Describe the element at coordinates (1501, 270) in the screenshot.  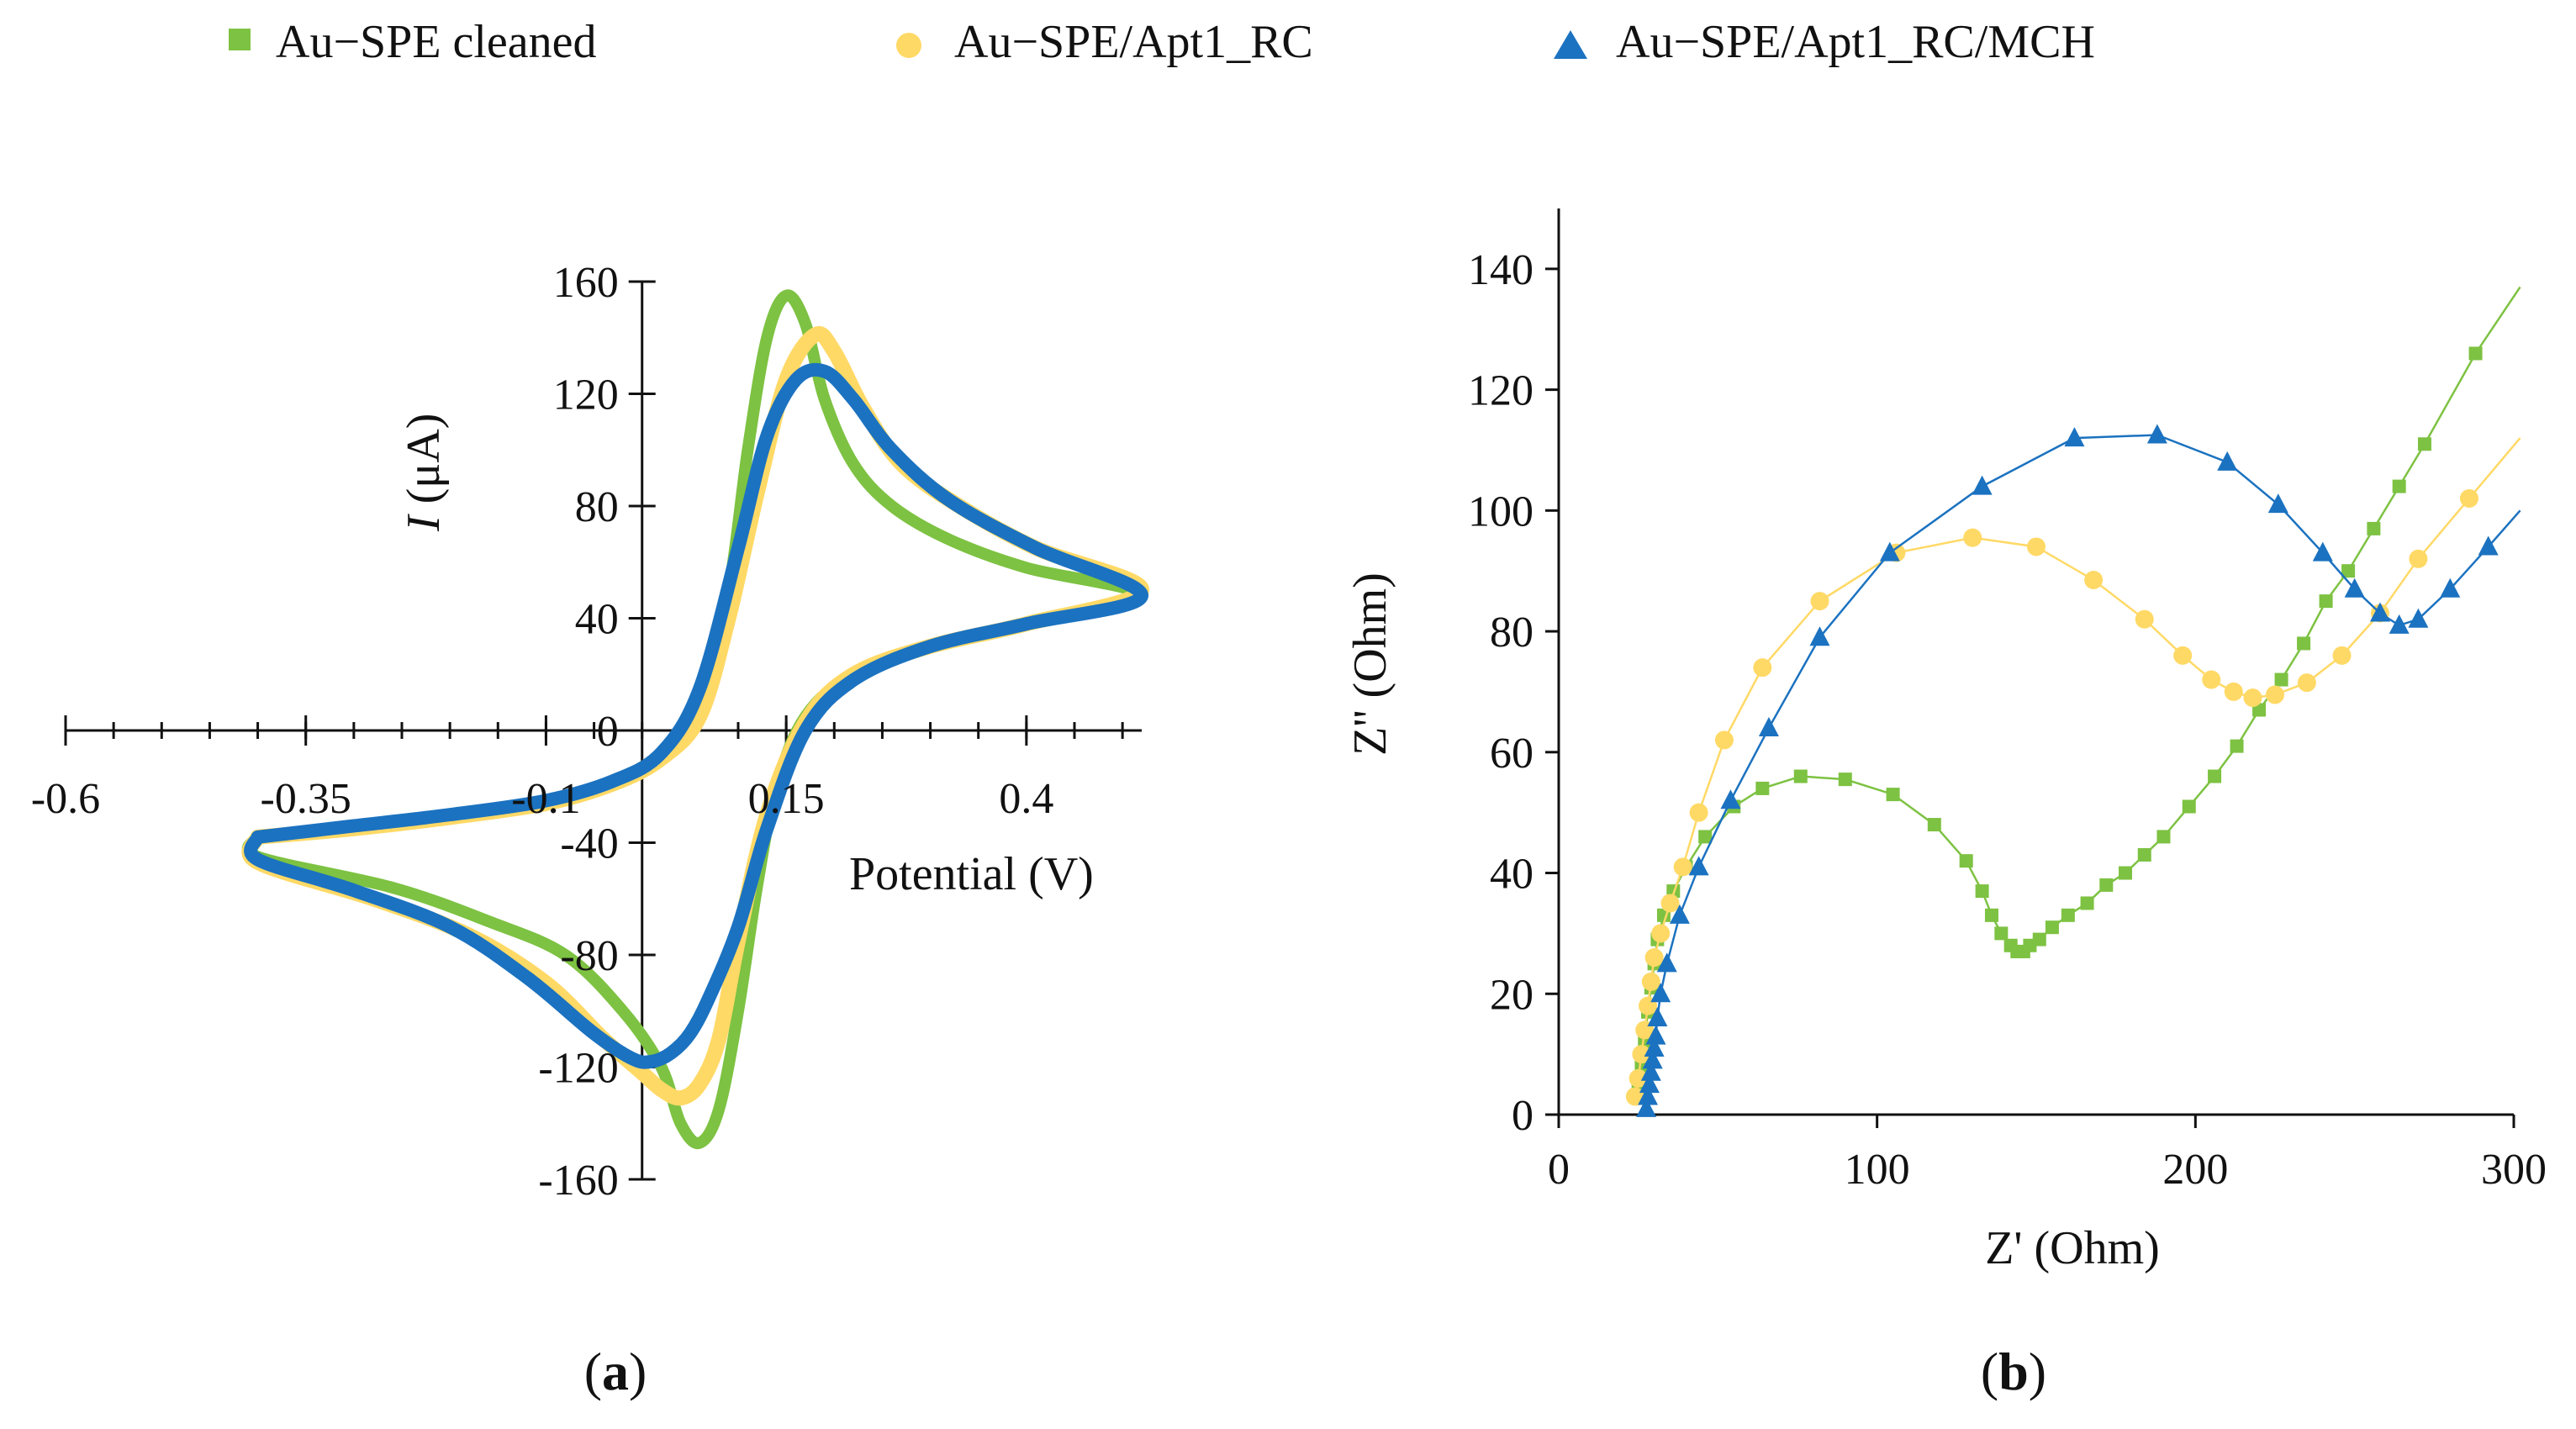
I see `eis-y-tick-label: 140` at that location.